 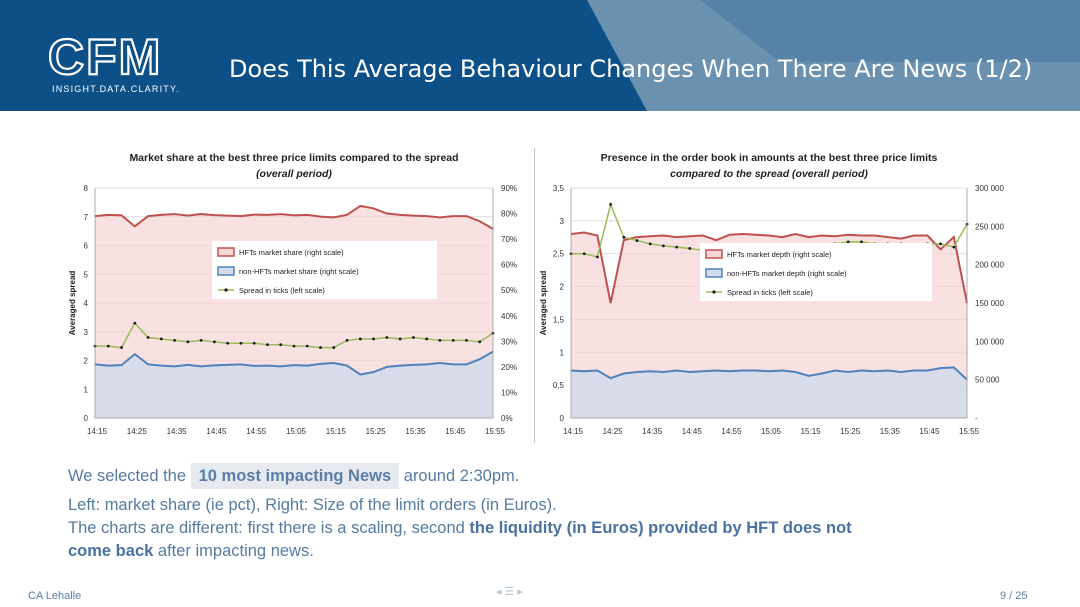 I want to click on chart-1-title-line2: compared to the spread (overall period), so click(x=769, y=174).